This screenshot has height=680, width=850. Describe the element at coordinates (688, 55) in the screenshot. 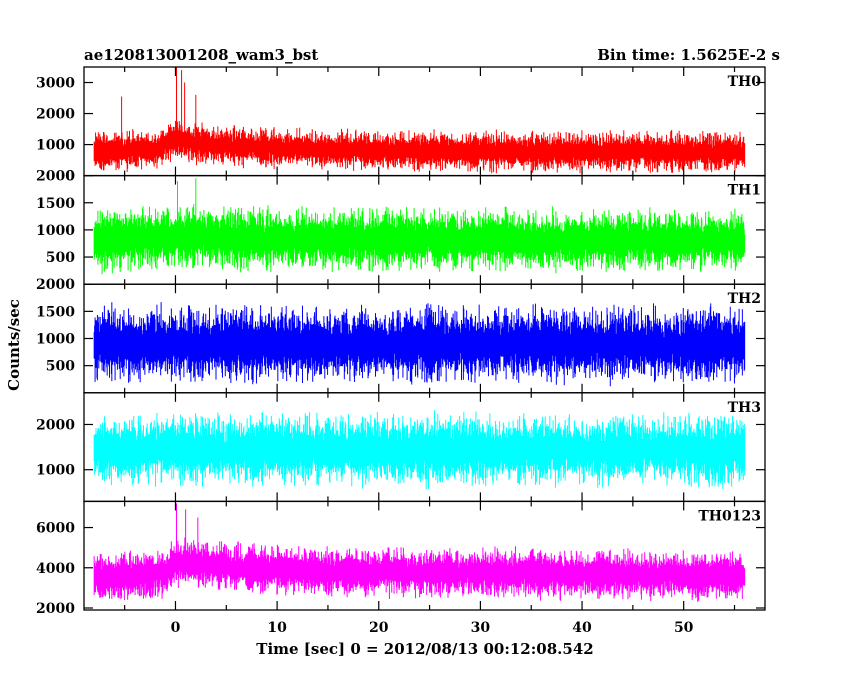

I see `chart-title-right: Bin time: 1.5625E-2 s` at that location.